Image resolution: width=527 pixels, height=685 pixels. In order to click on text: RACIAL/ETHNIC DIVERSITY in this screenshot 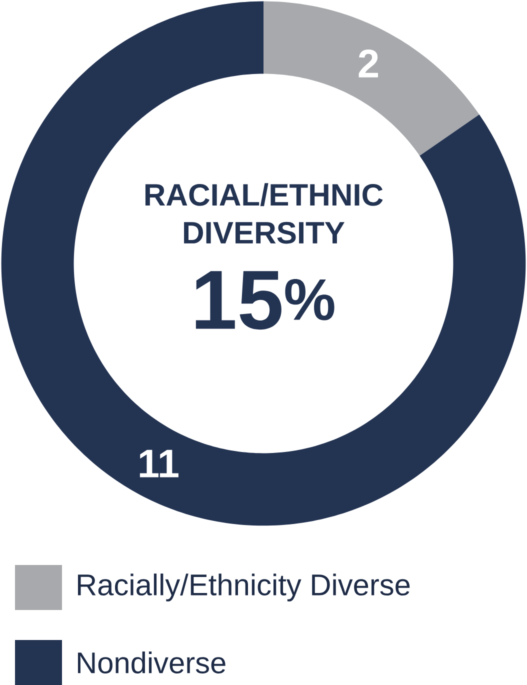, I will do `click(264, 213)`.